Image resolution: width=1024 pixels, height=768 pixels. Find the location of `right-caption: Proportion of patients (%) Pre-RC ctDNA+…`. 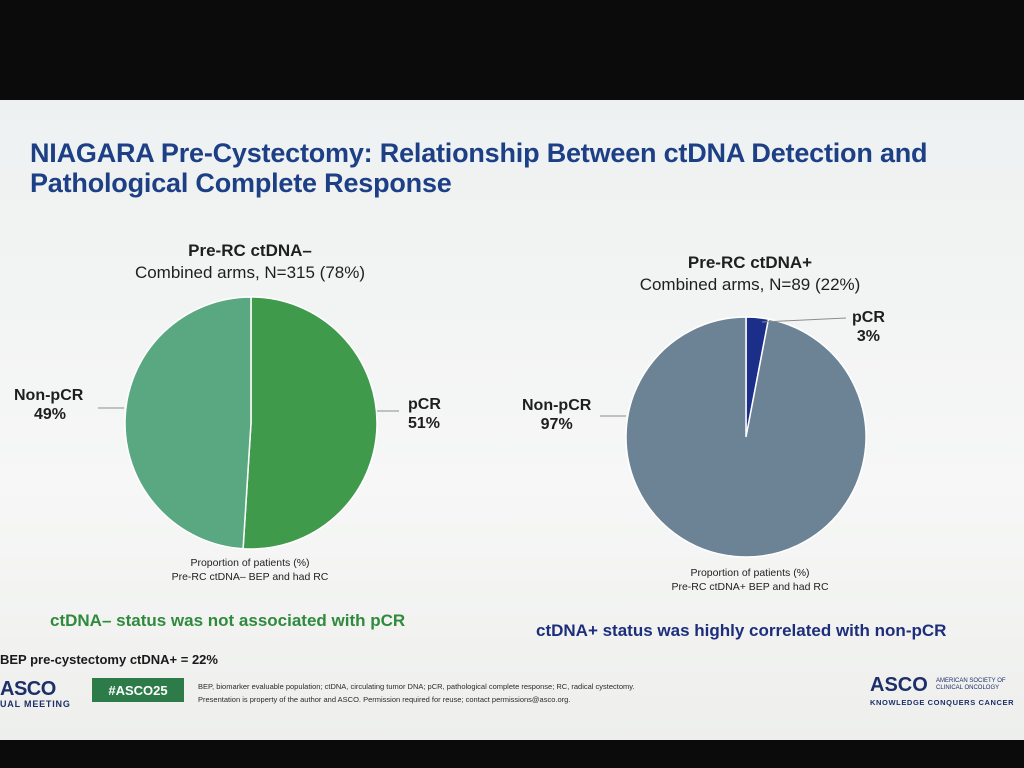

right-caption: Proportion of patients (%) Pre-RC ctDNA+… is located at coordinates (750, 580).